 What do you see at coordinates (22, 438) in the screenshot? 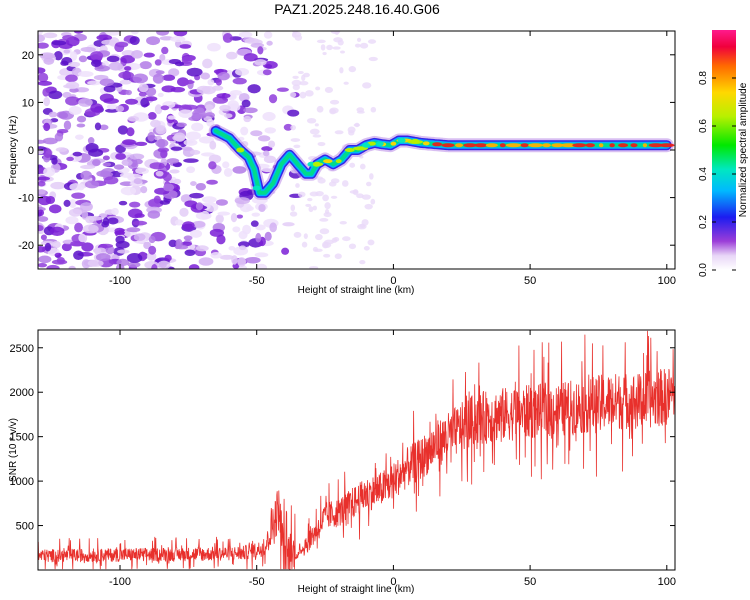
I see `snr-ytick-label: 1500` at bounding box center [22, 438].